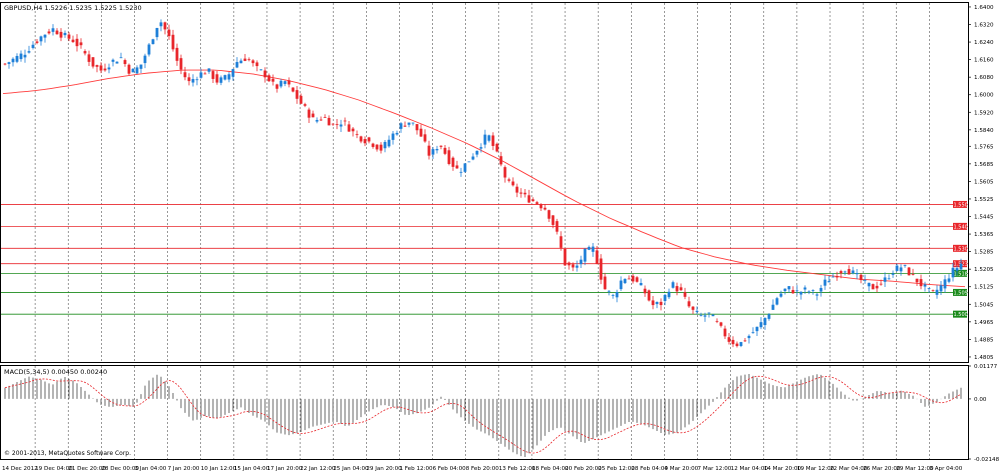 The height and width of the screenshot is (474, 1000). I want to click on x-tick-label: 7 Mar 12:00, so click(715, 469).